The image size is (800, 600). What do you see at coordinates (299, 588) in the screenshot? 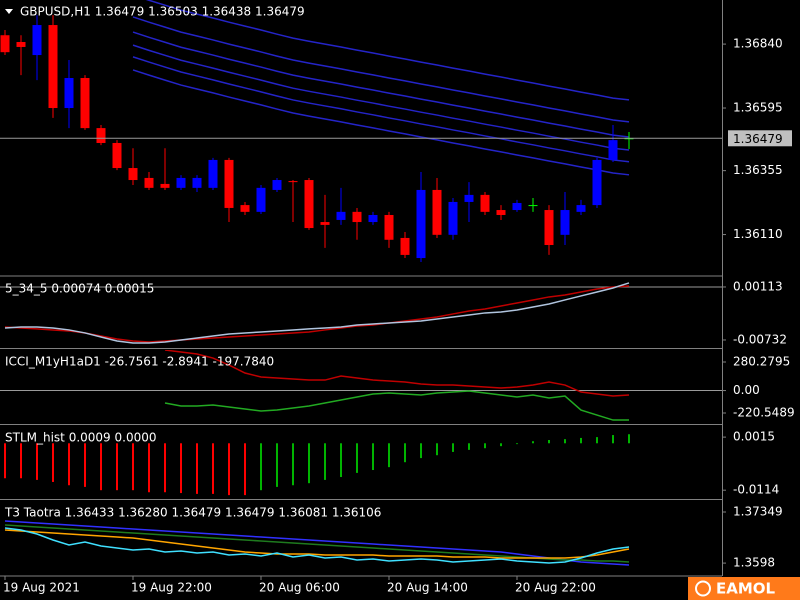
I see `x-tick-label: 20 Aug 06:00` at bounding box center [299, 588].